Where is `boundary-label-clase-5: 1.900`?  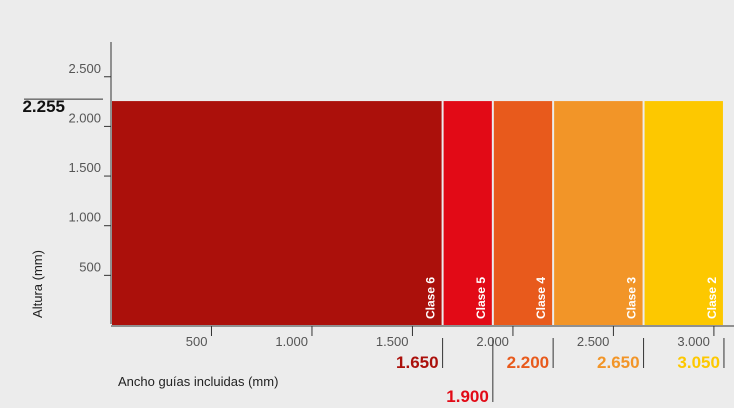
boundary-label-clase-5: 1.900 is located at coordinates (467, 395).